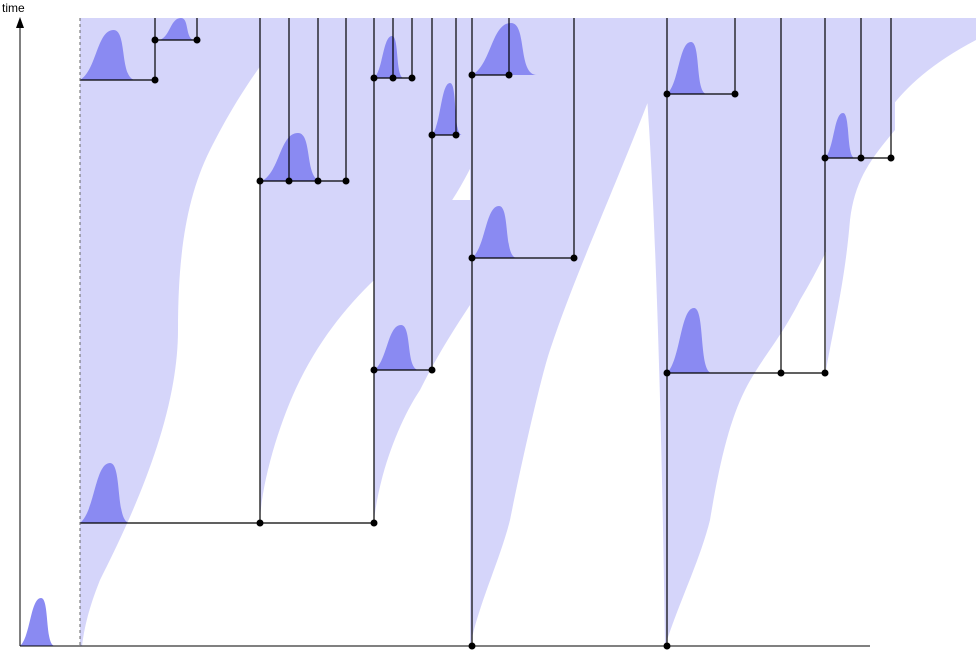  What do you see at coordinates (13, 8) in the screenshot?
I see `axis-label: time` at bounding box center [13, 8].